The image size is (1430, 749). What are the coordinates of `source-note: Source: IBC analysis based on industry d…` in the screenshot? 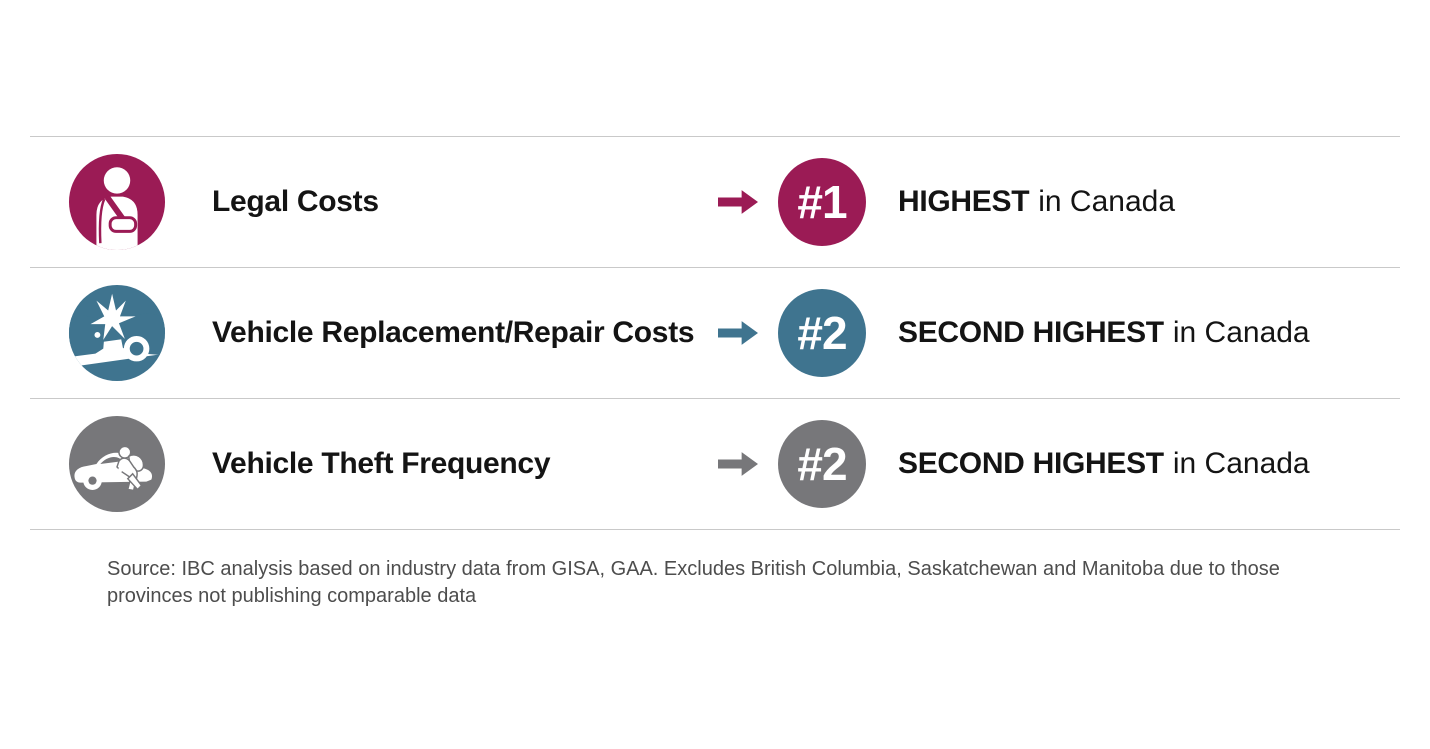 It's located at (693, 583).